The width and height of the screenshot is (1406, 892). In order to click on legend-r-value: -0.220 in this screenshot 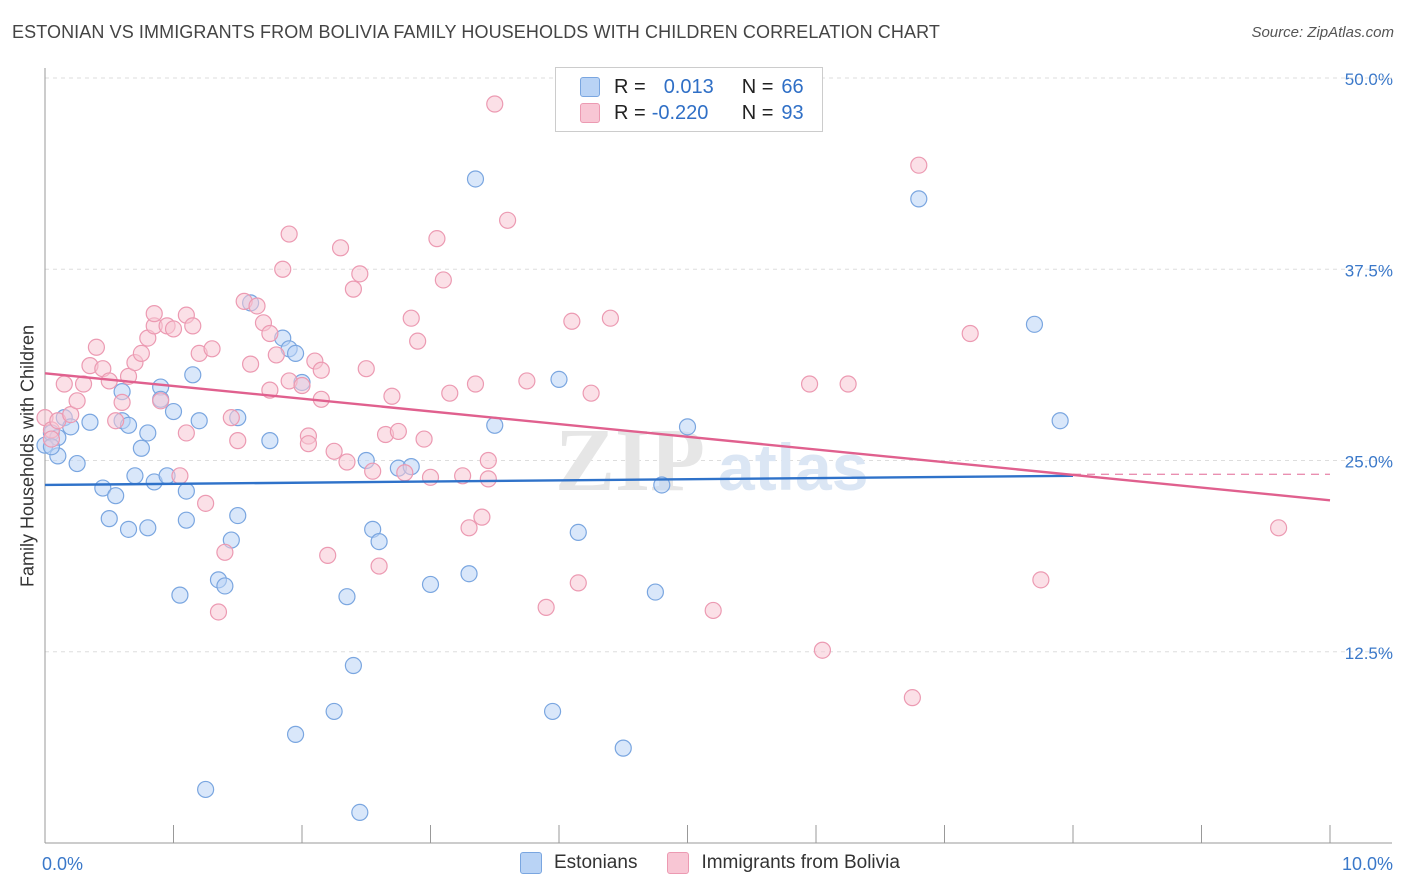, I will do `click(680, 112)`.